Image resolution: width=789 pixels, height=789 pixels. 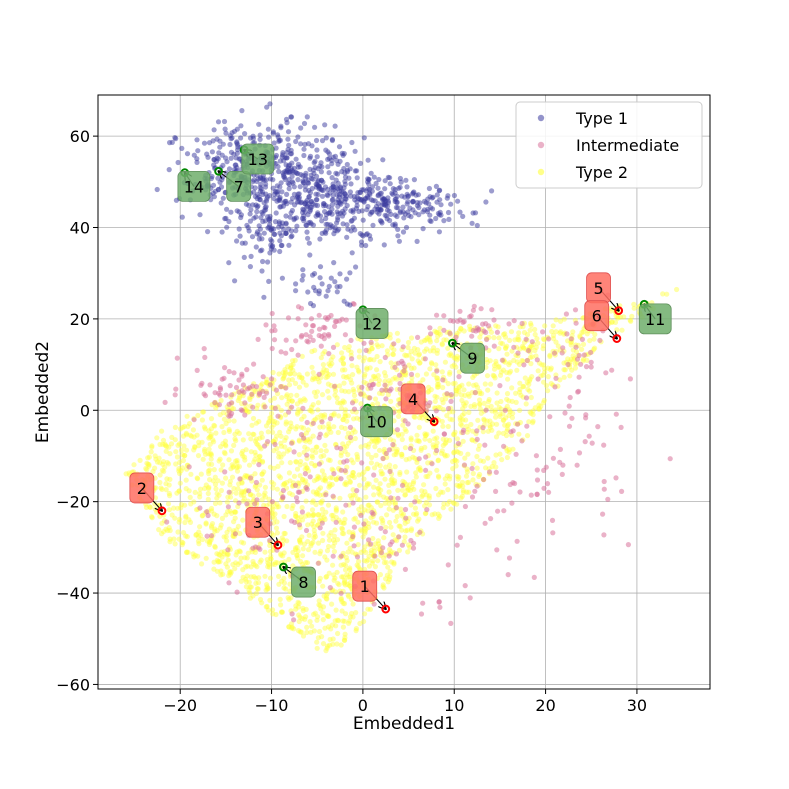 I want to click on annotation-label-8: 8, so click(x=303, y=582).